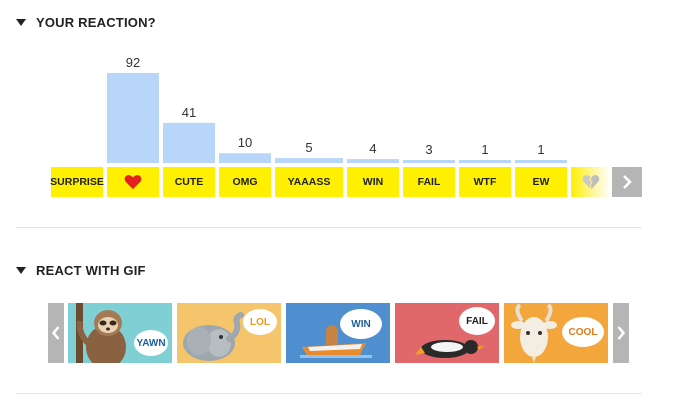 The width and height of the screenshot is (685, 410). I want to click on bar-love, so click(133, 118).